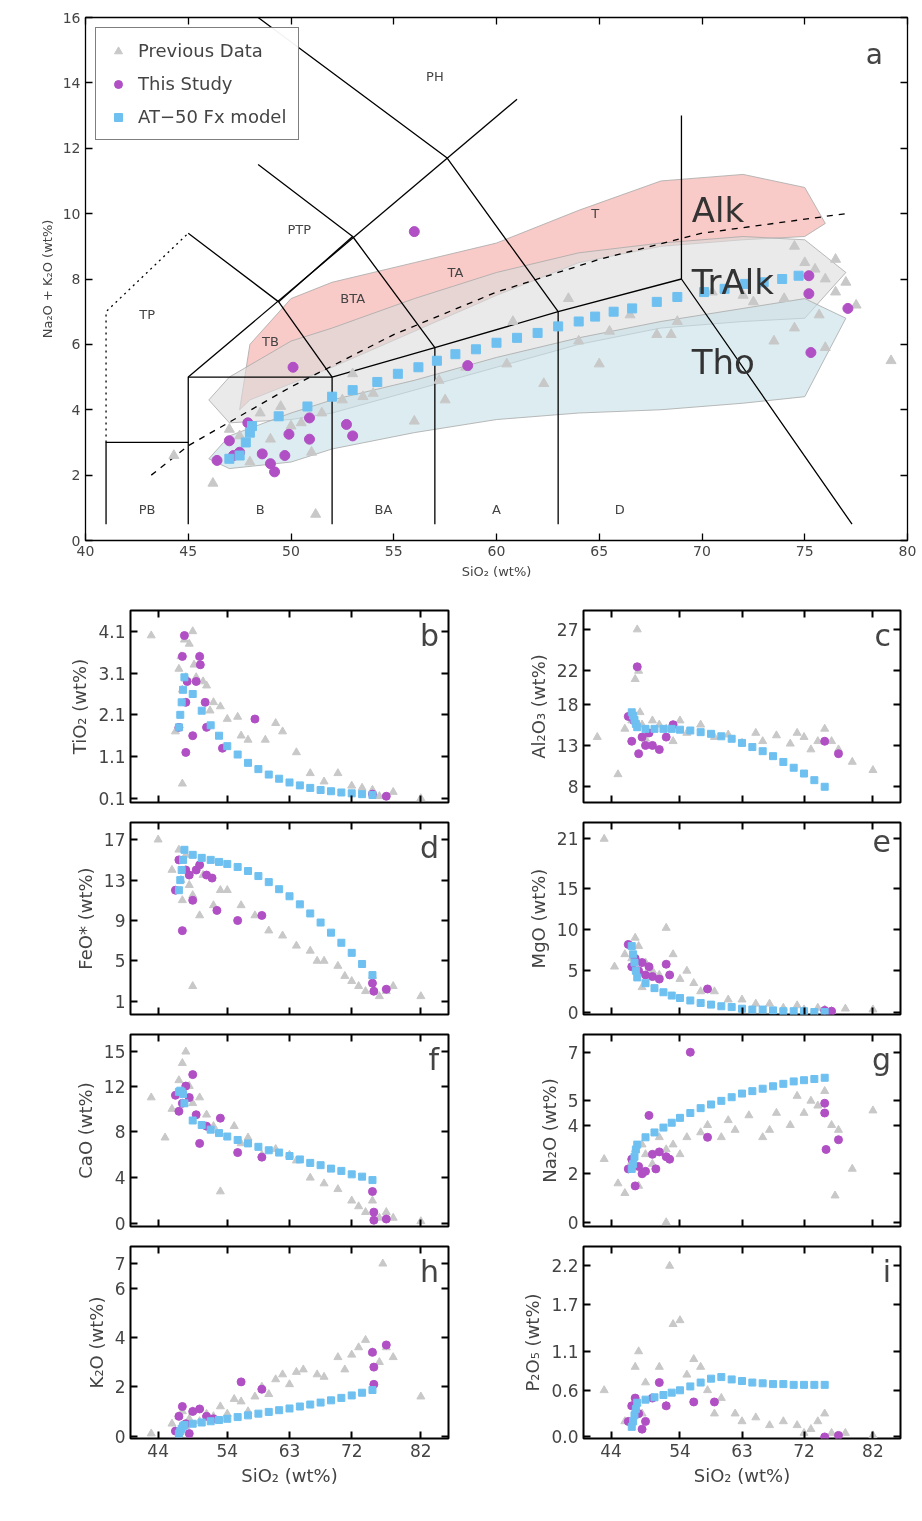  Describe the element at coordinates (114, 840) in the screenshot. I see `y-tick-label: 17` at that location.